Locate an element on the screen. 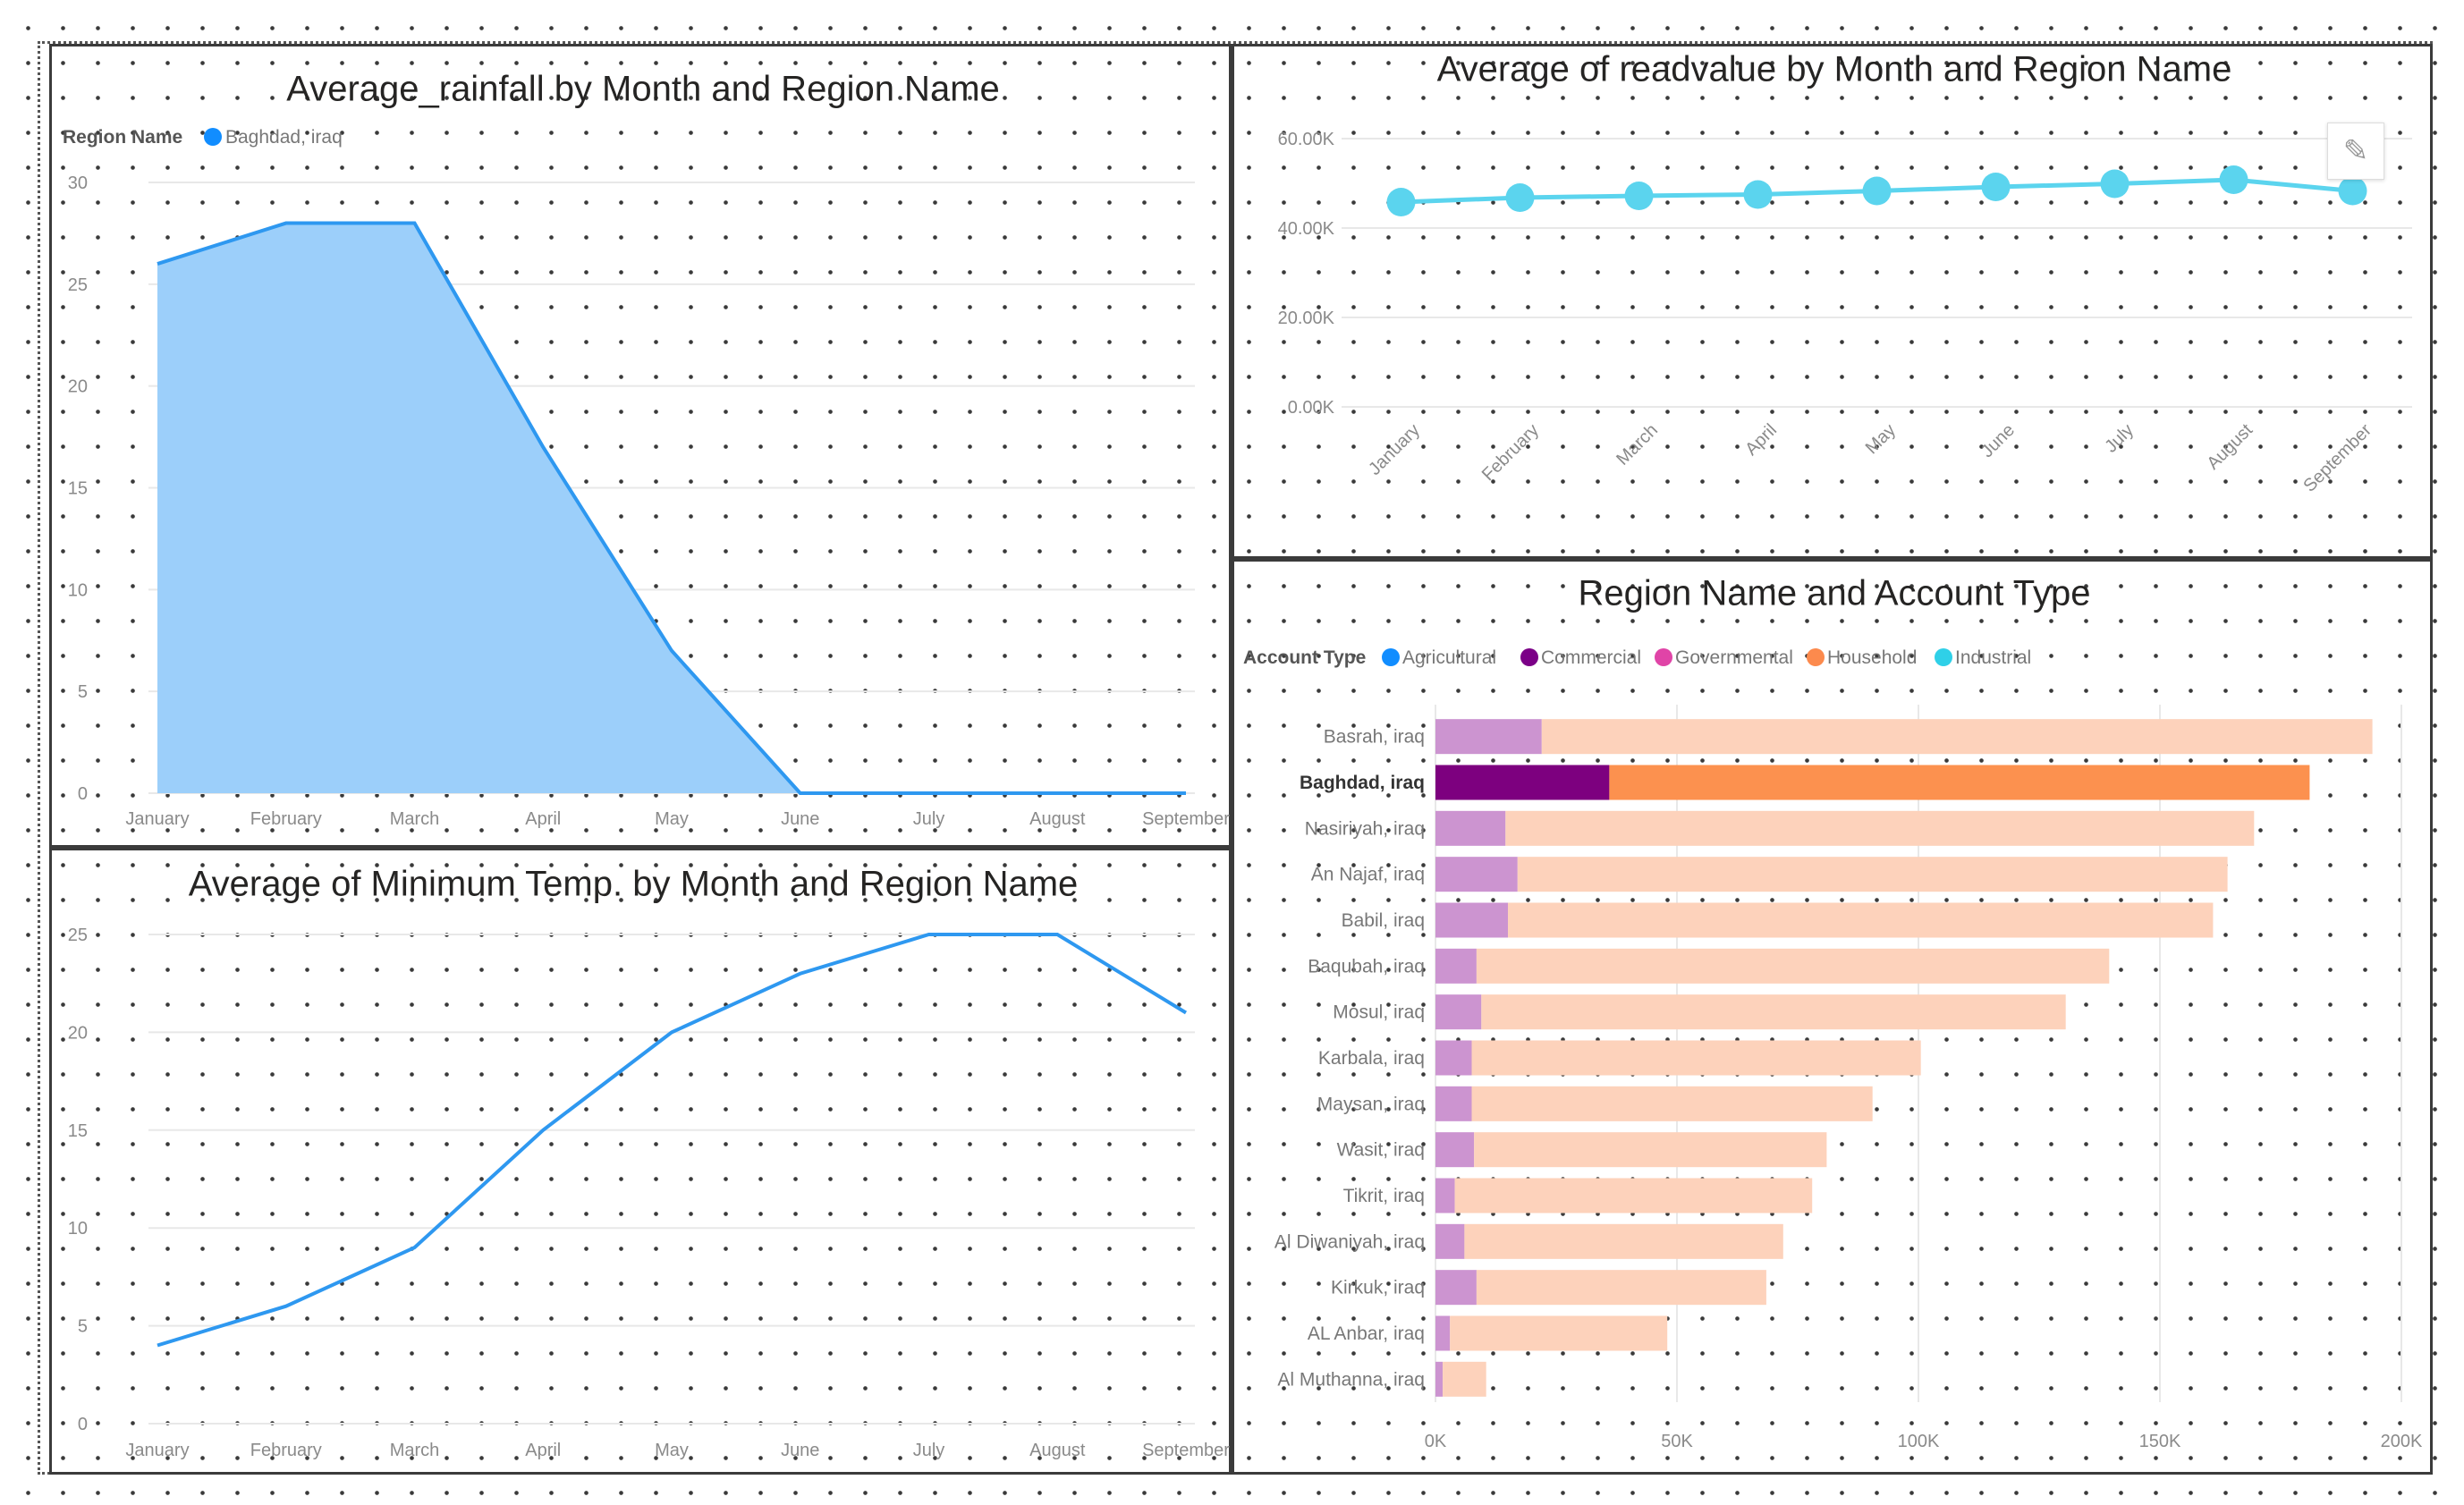 This screenshot has width=2464, height=1505. y-tick-label: 10 is located at coordinates (78, 590).